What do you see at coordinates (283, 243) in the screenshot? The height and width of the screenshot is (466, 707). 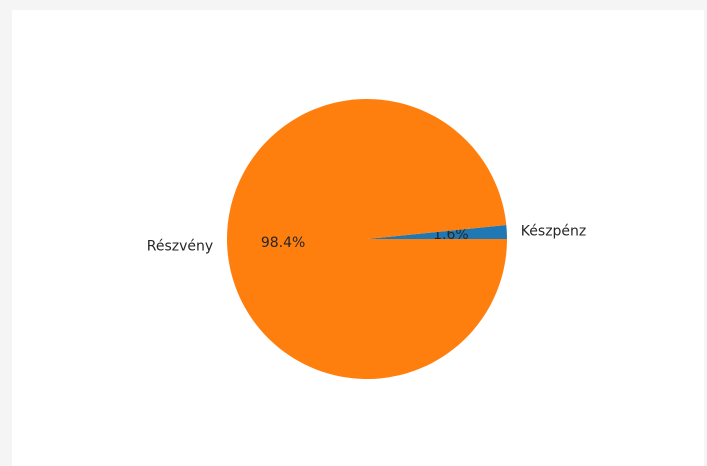 I see `slice-percent-label-1: 98.4%` at bounding box center [283, 243].